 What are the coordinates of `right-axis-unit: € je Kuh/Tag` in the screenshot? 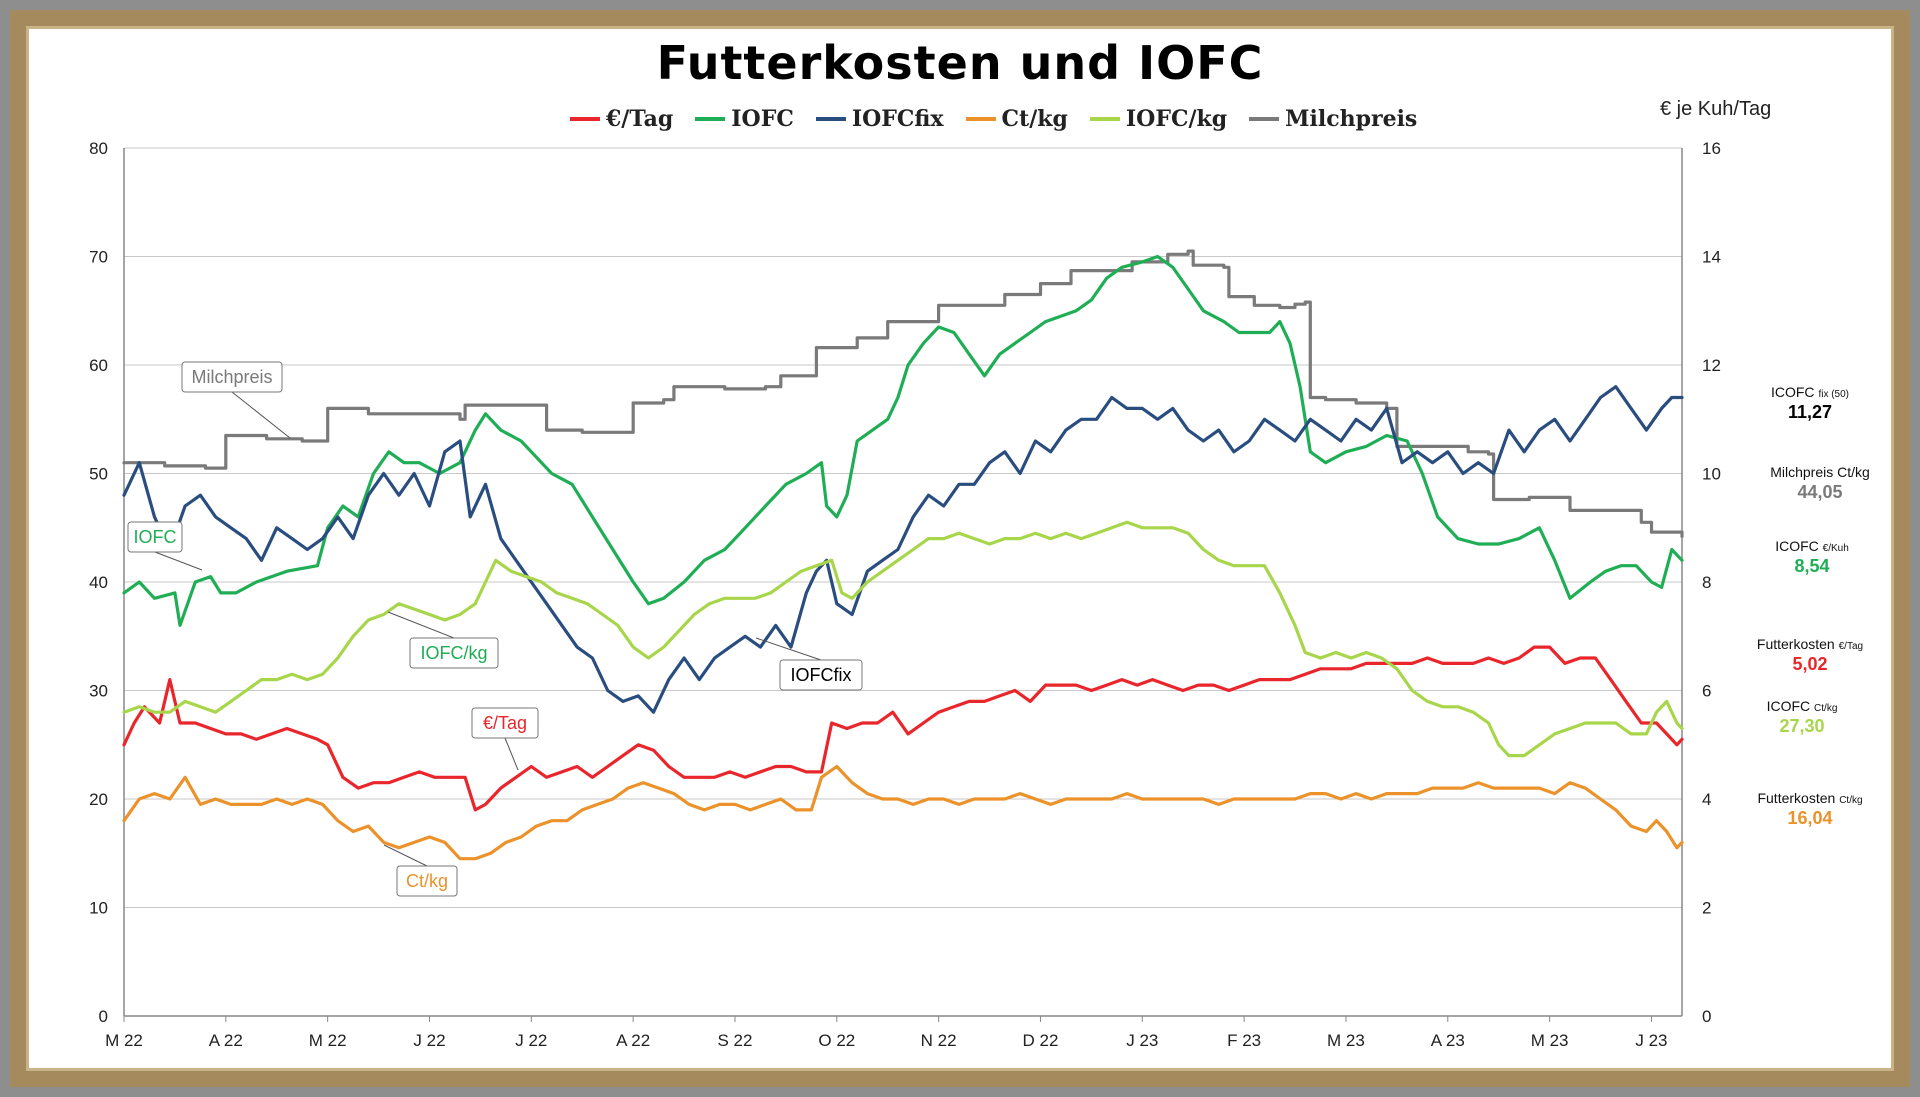 It's located at (1716, 109).